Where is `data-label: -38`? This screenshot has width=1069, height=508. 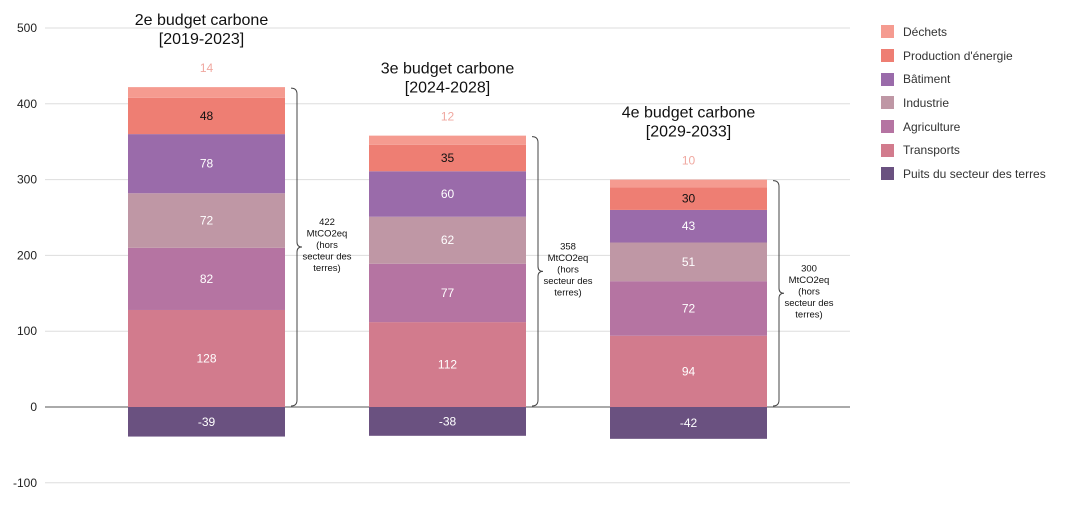
data-label: -38 is located at coordinates (448, 421).